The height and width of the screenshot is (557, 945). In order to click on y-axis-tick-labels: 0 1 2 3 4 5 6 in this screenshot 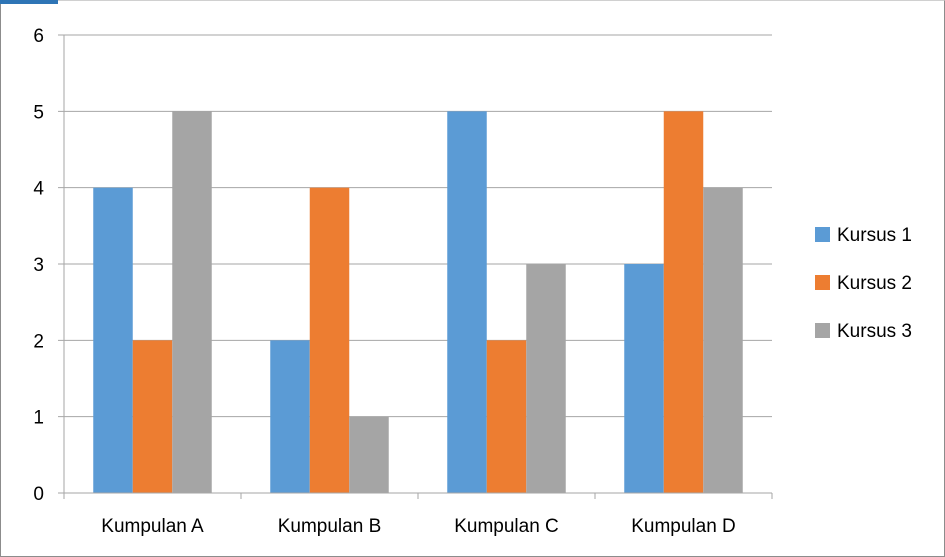, I will do `click(38, 265)`.